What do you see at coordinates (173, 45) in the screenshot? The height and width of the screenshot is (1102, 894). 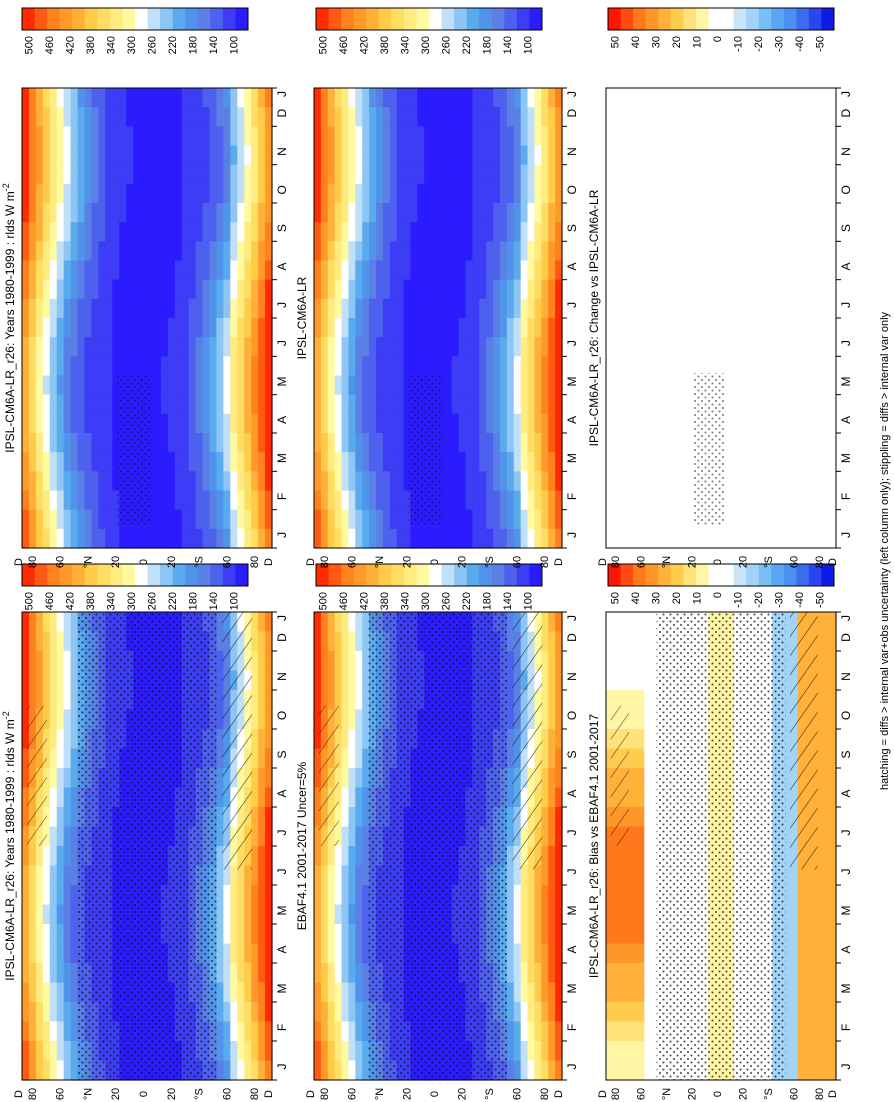 I see `colorbar-tick-label: 220` at bounding box center [173, 45].